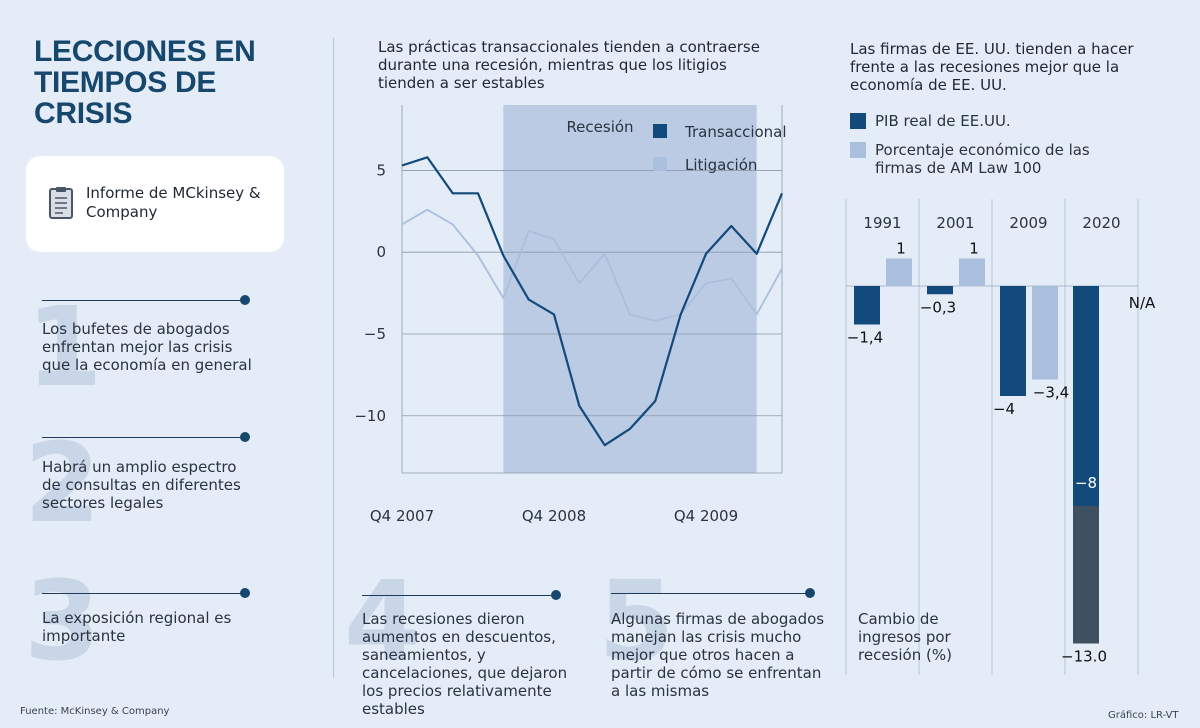 The image size is (1200, 728). Describe the element at coordinates (333, 358) in the screenshot. I see `column-divider` at that location.